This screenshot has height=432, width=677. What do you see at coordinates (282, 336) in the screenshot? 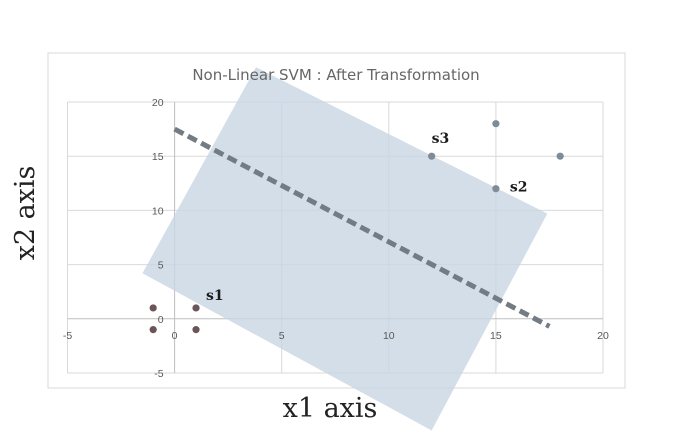
I see `x-tick-label: 5` at bounding box center [282, 336].